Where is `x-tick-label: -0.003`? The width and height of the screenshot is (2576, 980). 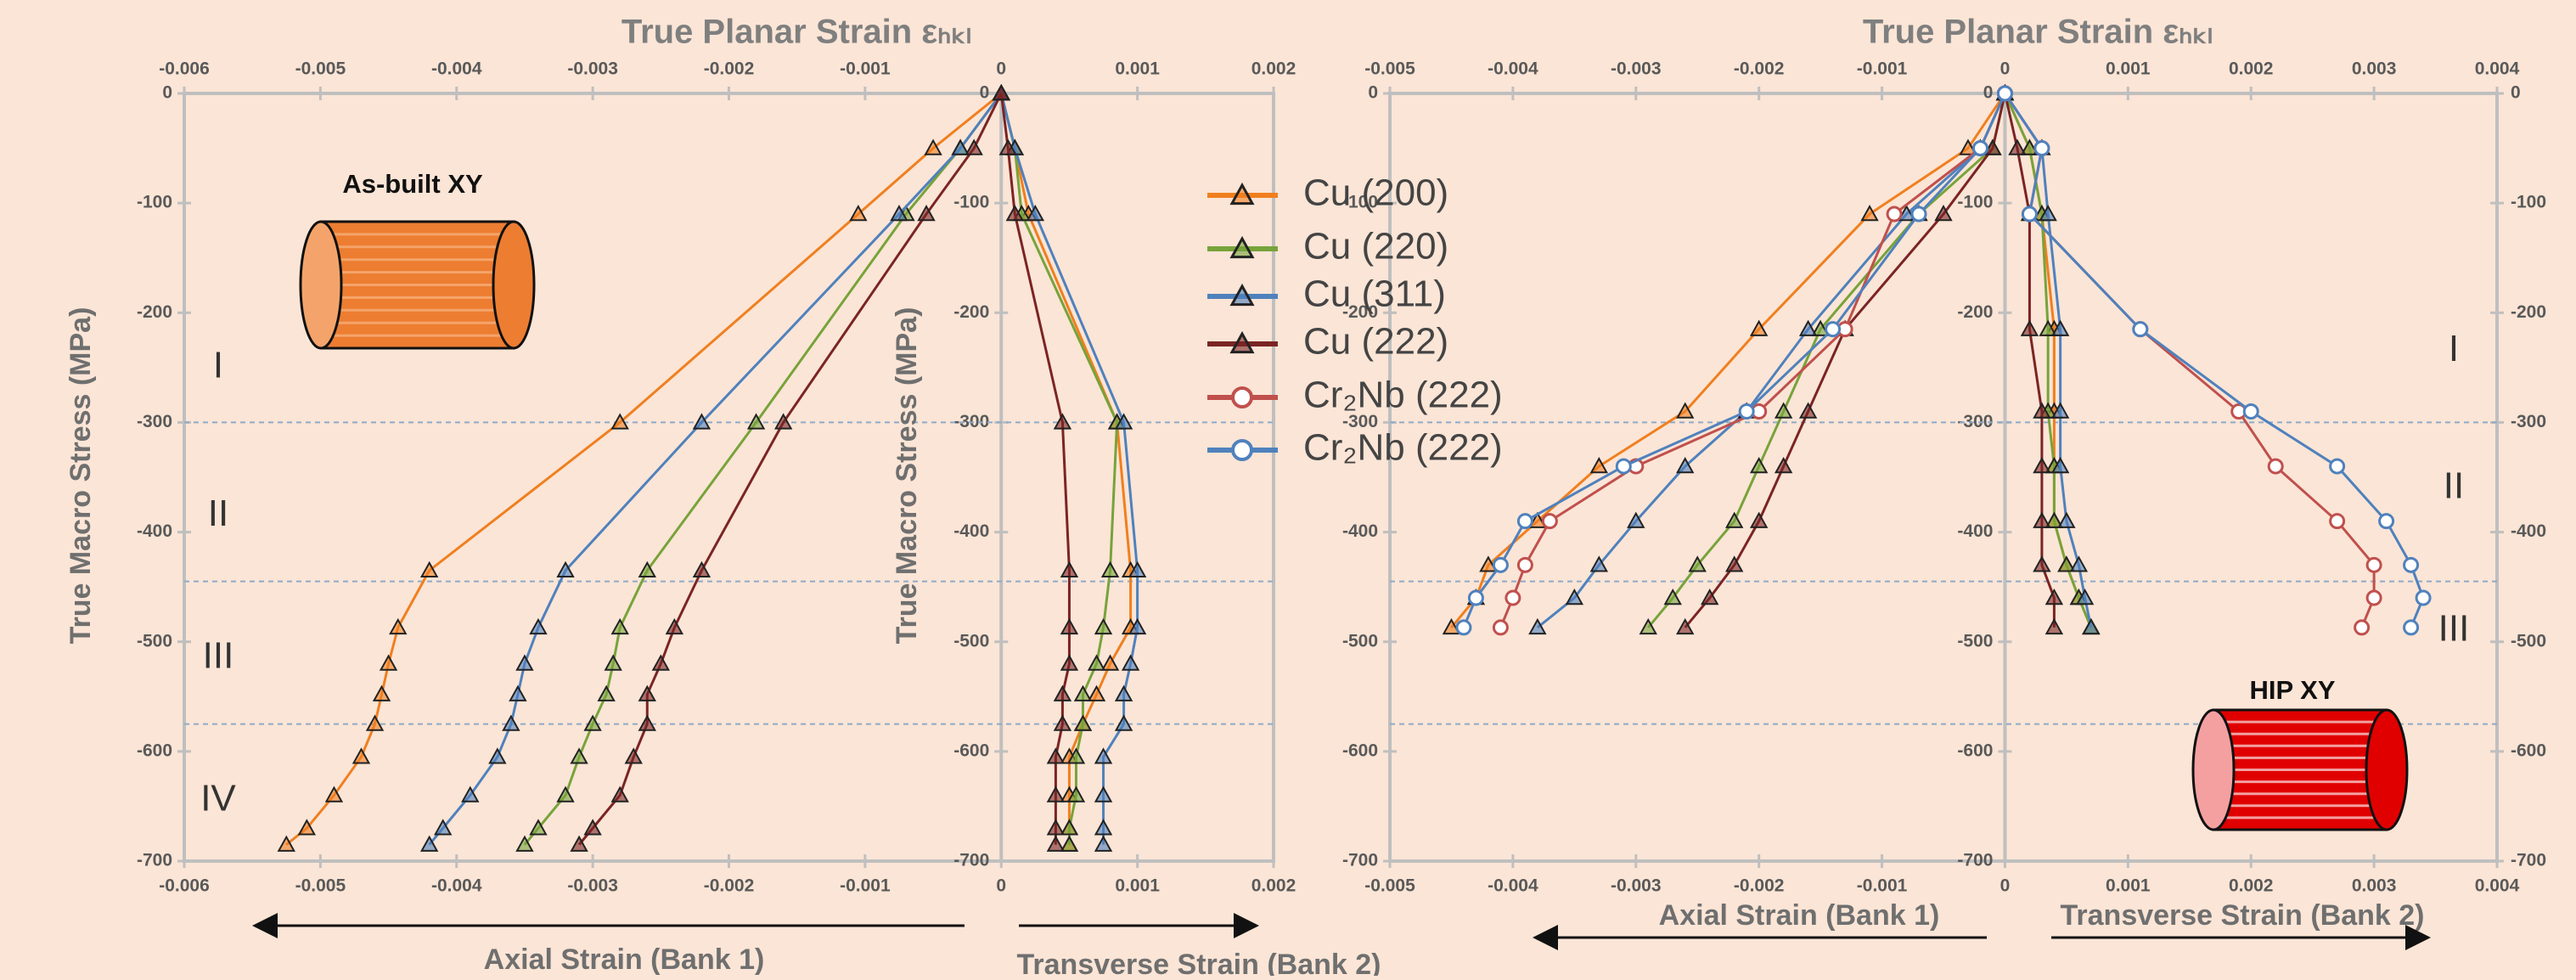
x-tick-label: -0.003 is located at coordinates (592, 69).